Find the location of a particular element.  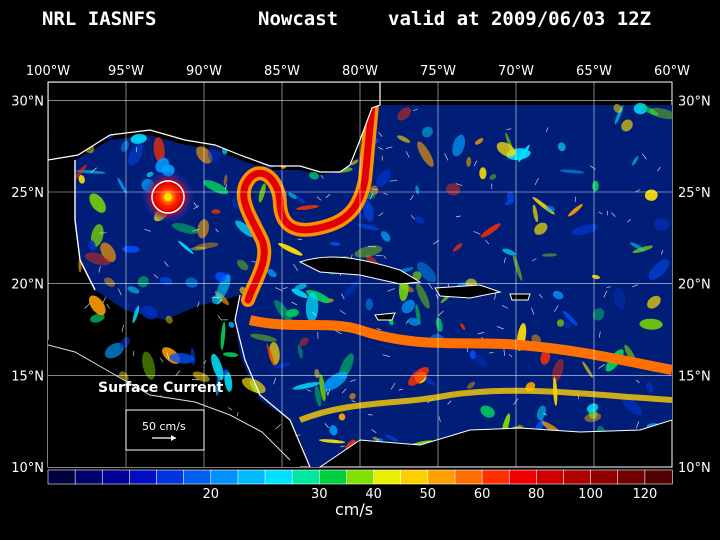

colorbar-tick-label: 80 is located at coordinates (536, 494).